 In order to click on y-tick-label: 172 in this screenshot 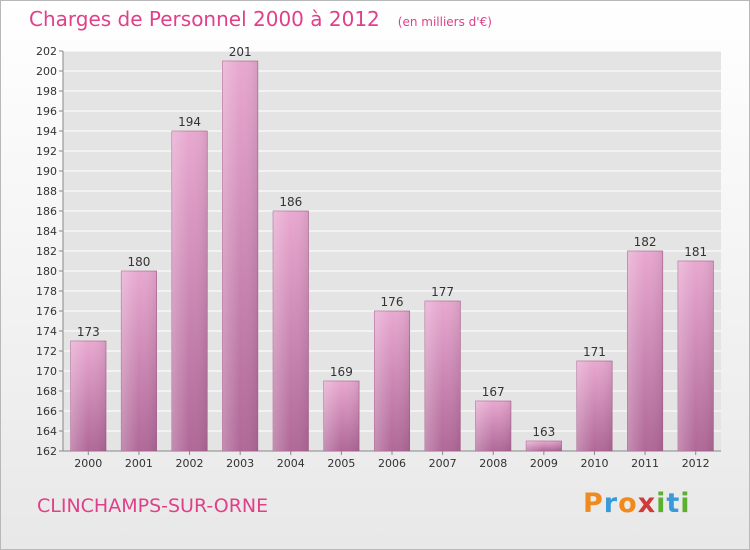, I will do `click(46, 351)`.